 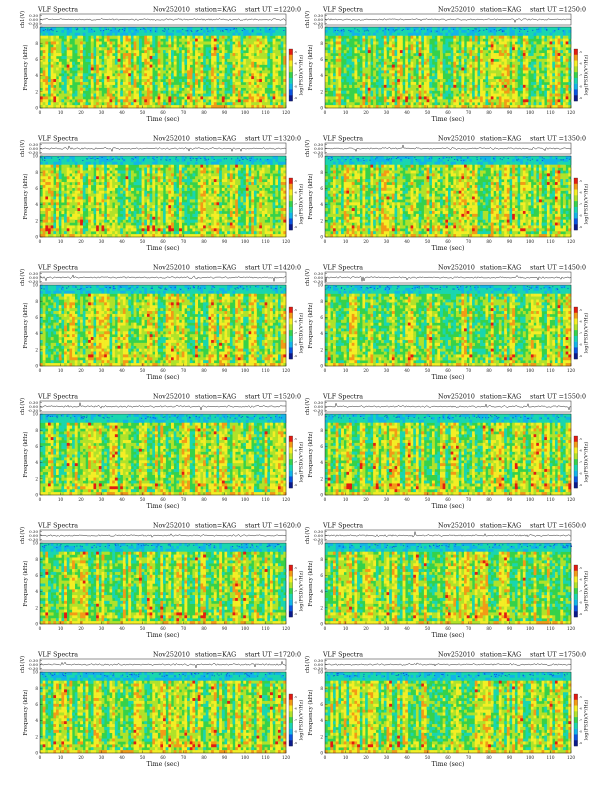 I want to click on panel-start-time: start UT =1550:0, so click(x=558, y=397).